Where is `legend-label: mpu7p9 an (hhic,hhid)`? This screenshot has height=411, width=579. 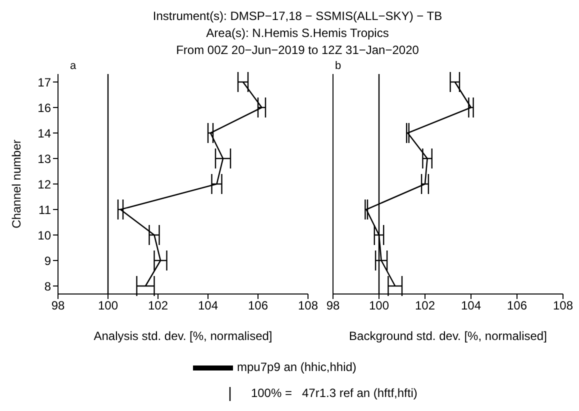
legend-label: mpu7p9 an (hhic,hhid) is located at coordinates (296, 367).